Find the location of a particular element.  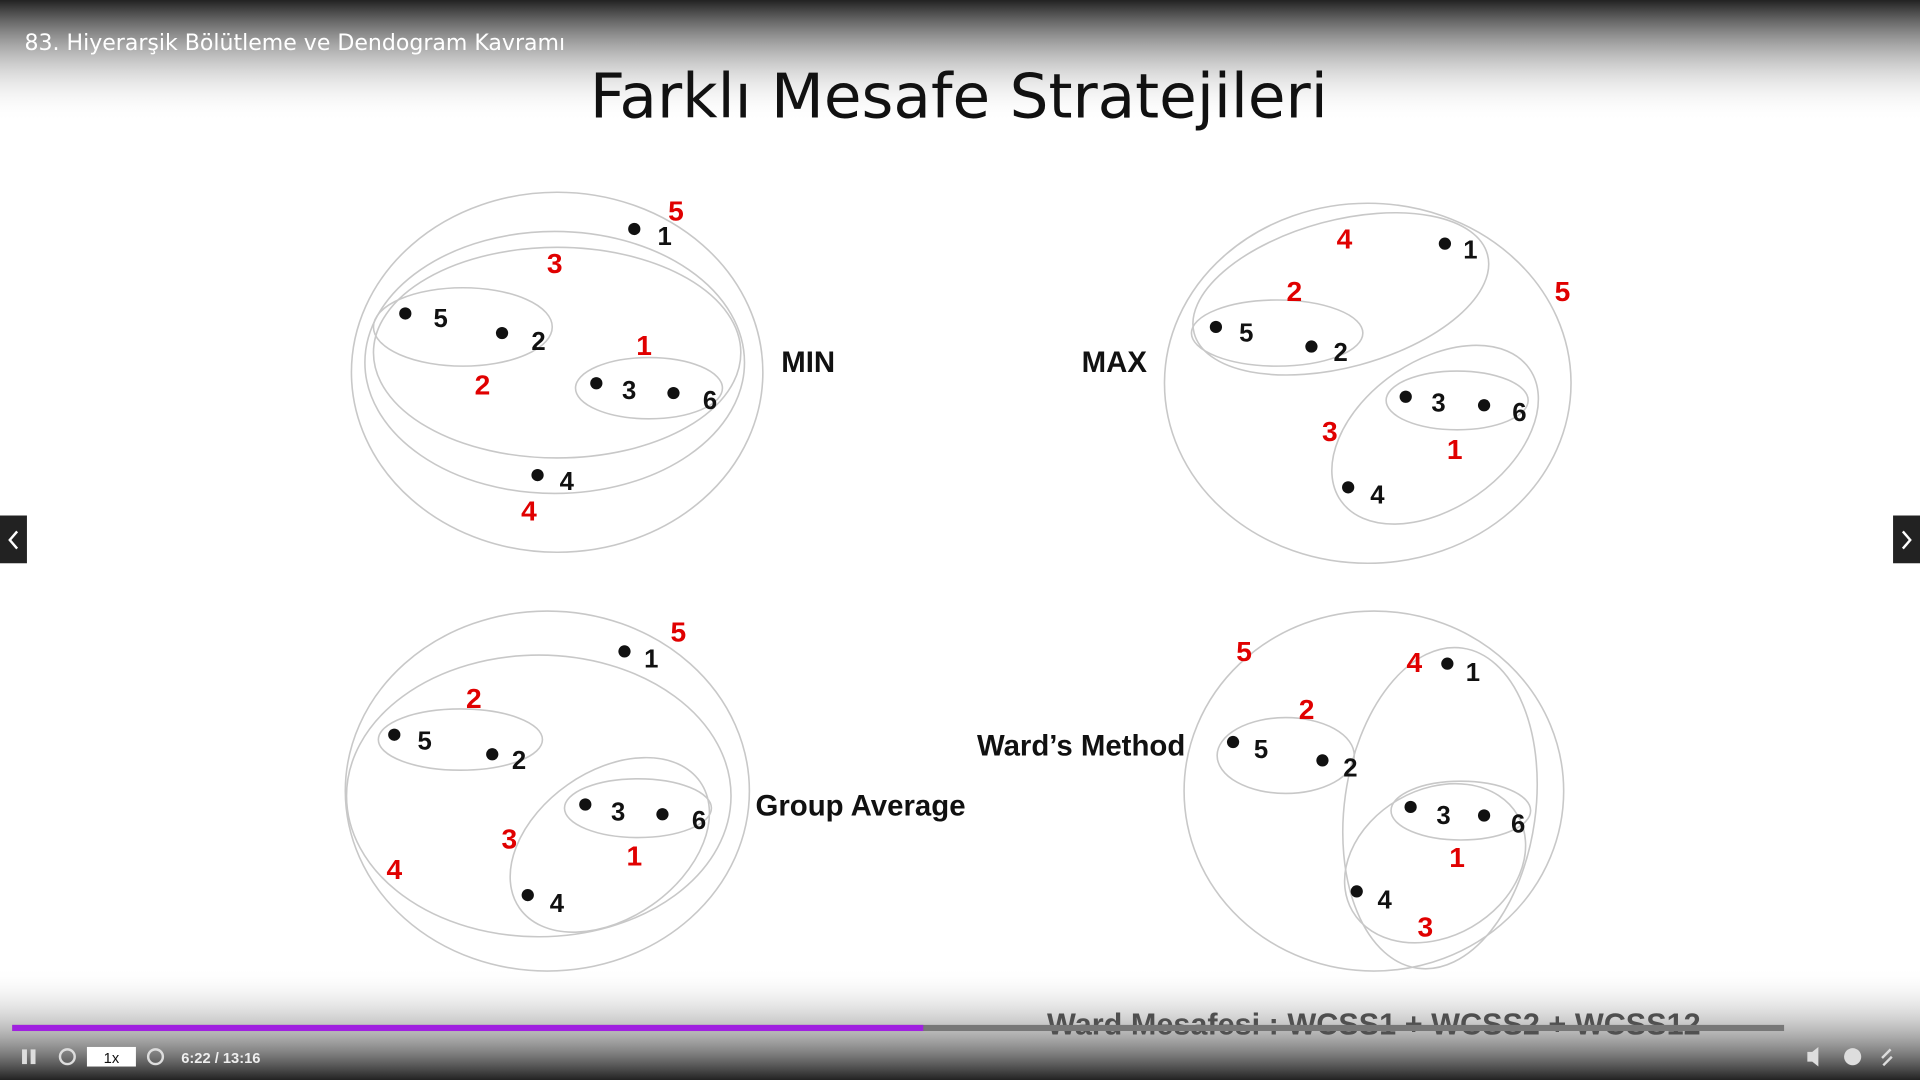

prev-icon is located at coordinates (13, 540).